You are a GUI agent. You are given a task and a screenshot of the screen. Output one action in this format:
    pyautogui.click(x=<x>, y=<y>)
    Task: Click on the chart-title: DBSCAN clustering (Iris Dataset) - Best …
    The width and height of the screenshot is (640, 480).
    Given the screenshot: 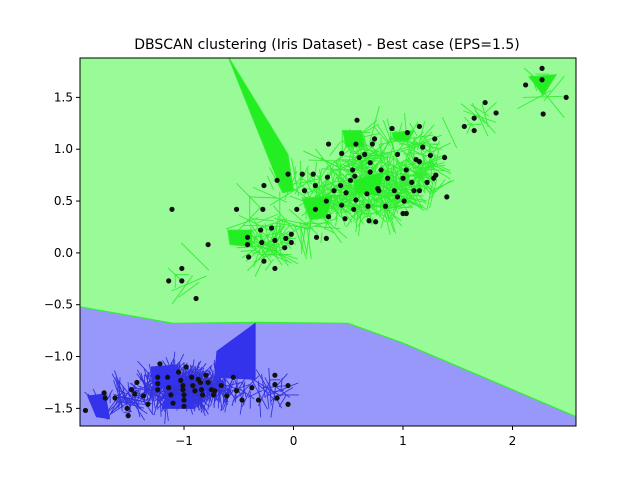 What is the action you would take?
    pyautogui.click(x=326, y=45)
    